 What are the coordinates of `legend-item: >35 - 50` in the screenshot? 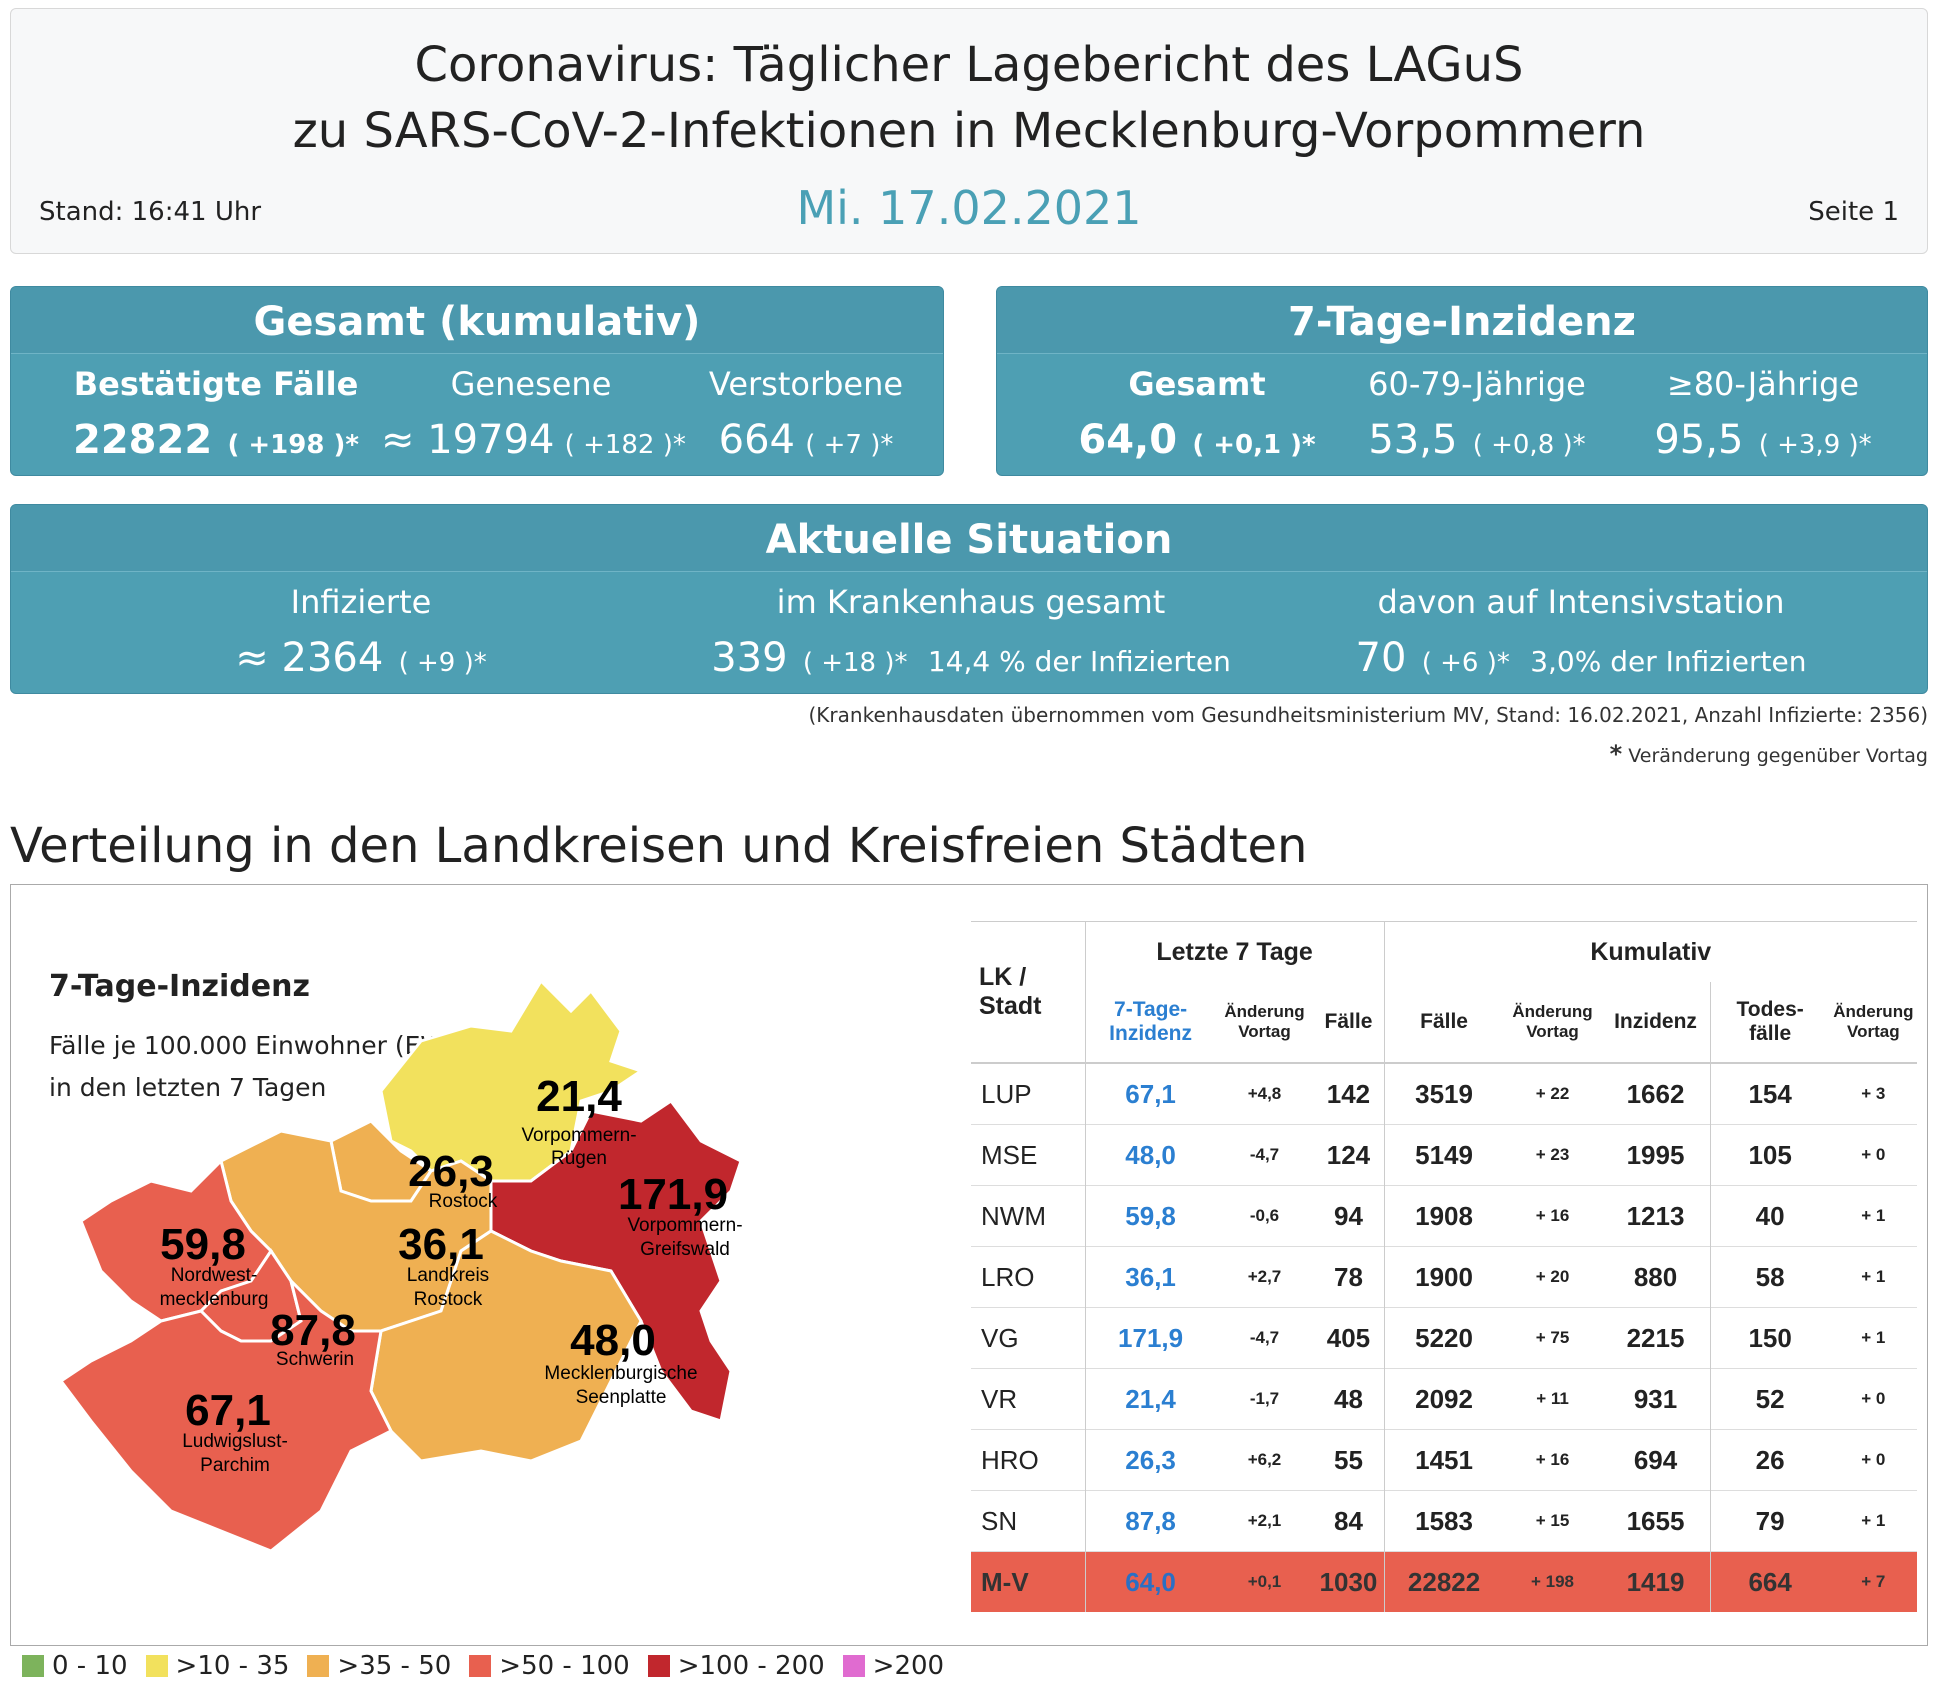 It's located at (379, 1666).